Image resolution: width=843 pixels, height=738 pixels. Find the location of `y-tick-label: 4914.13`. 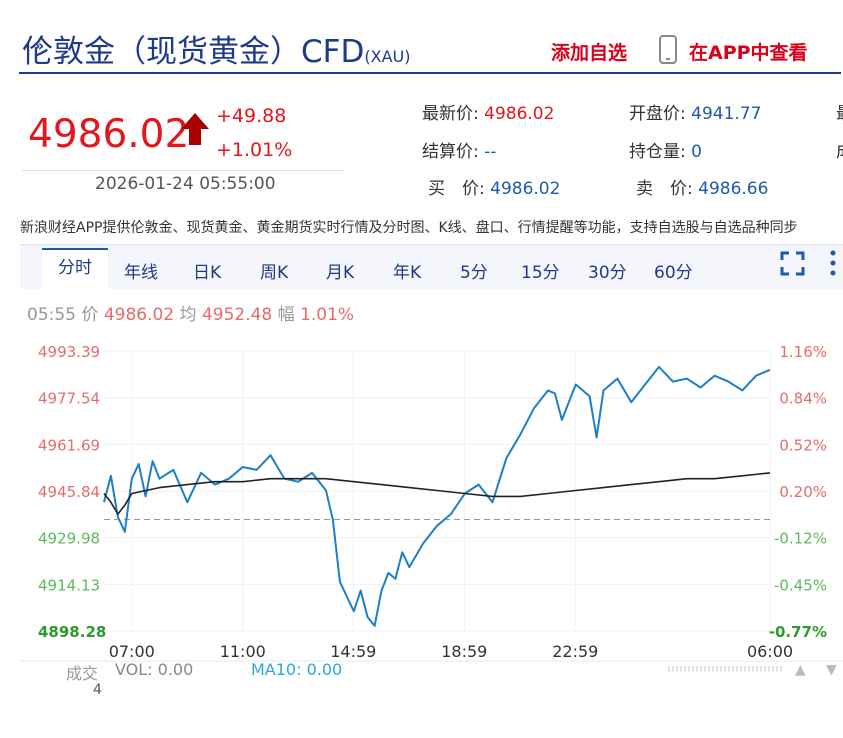

y-tick-label: 4914.13 is located at coordinates (69, 585).